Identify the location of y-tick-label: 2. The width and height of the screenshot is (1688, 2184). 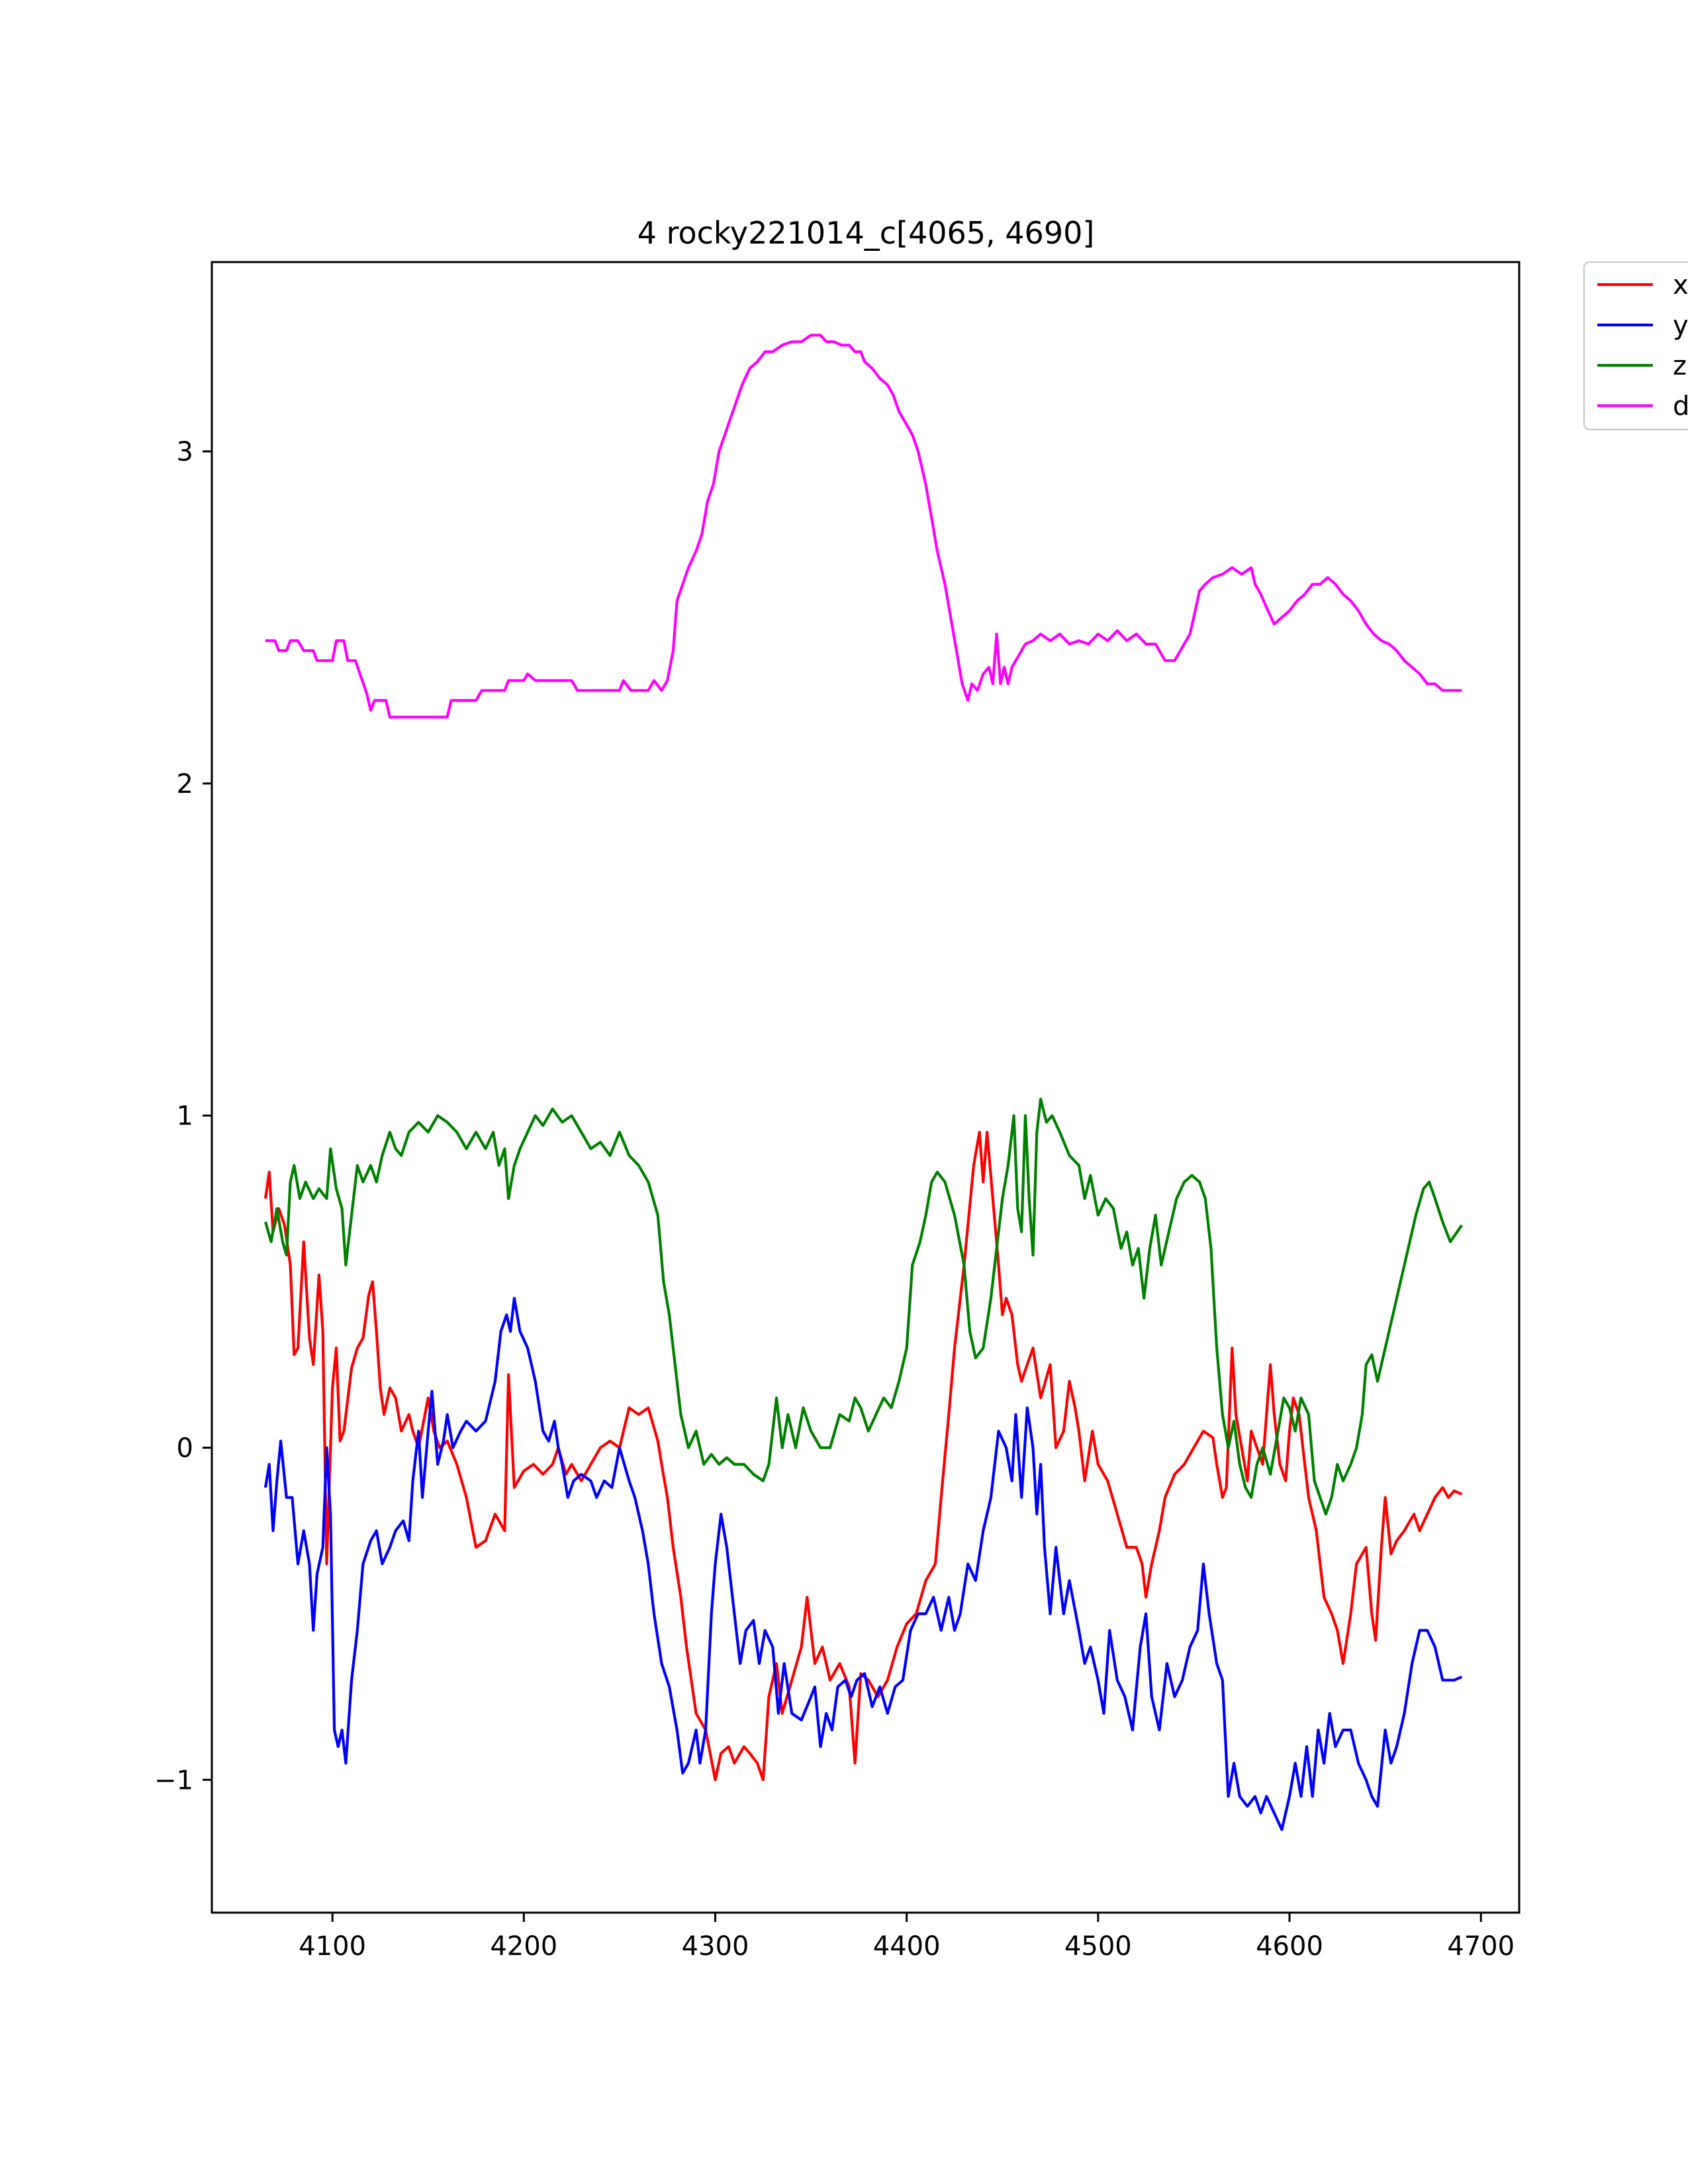
(185, 784).